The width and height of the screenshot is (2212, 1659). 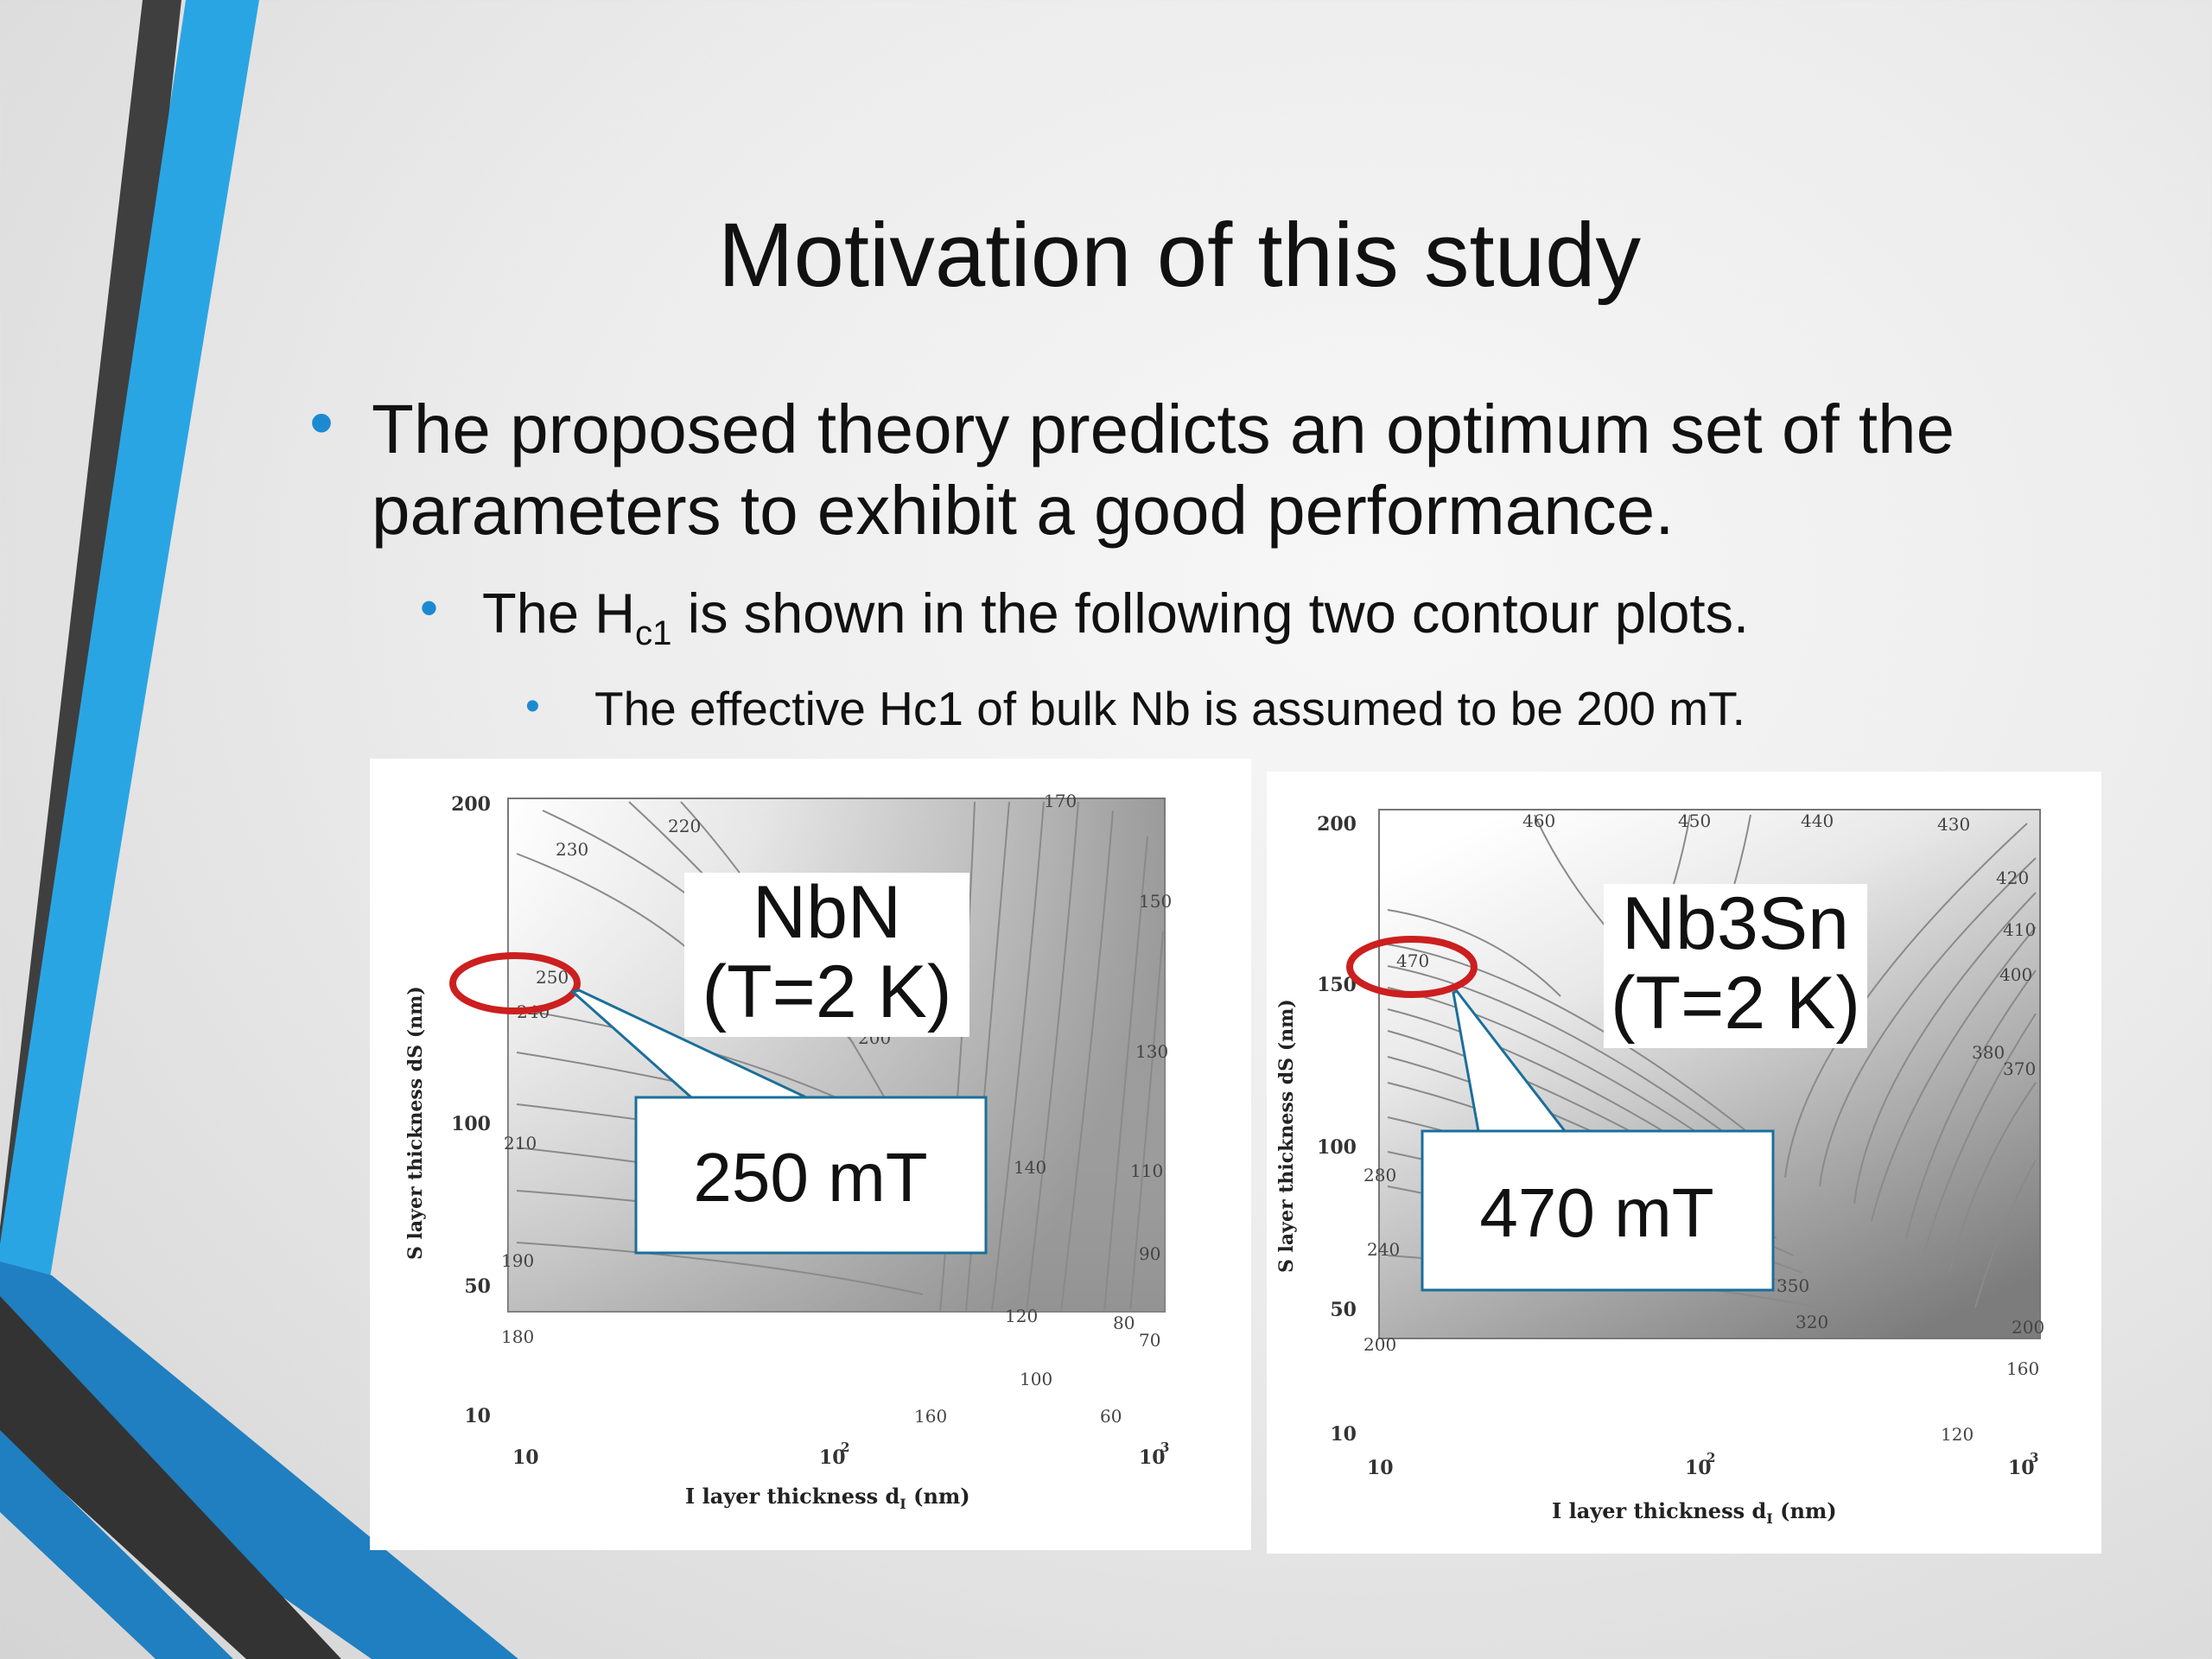 What do you see at coordinates (1111, 1416) in the screenshot?
I see `contour-label: 60` at bounding box center [1111, 1416].